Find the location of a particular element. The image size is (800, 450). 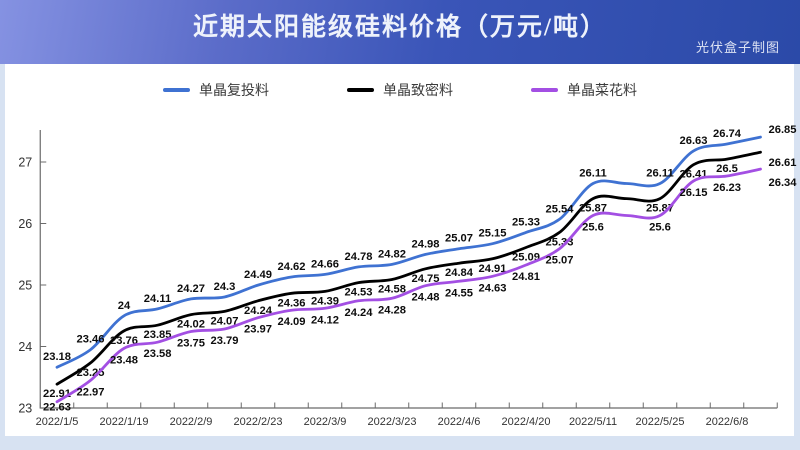

data-label: 24.98 is located at coordinates (426, 244).